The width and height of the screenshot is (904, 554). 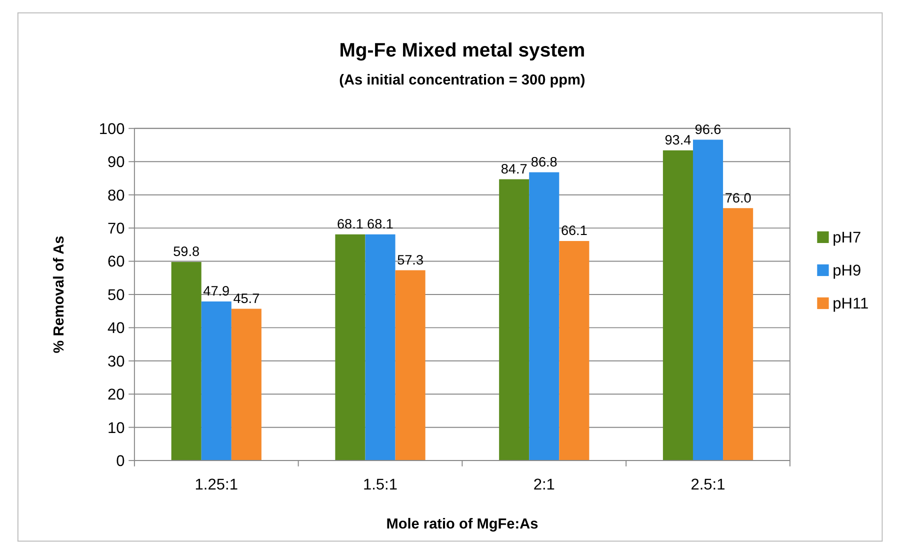 I want to click on x-tick-label: 1.25:1, so click(x=216, y=485).